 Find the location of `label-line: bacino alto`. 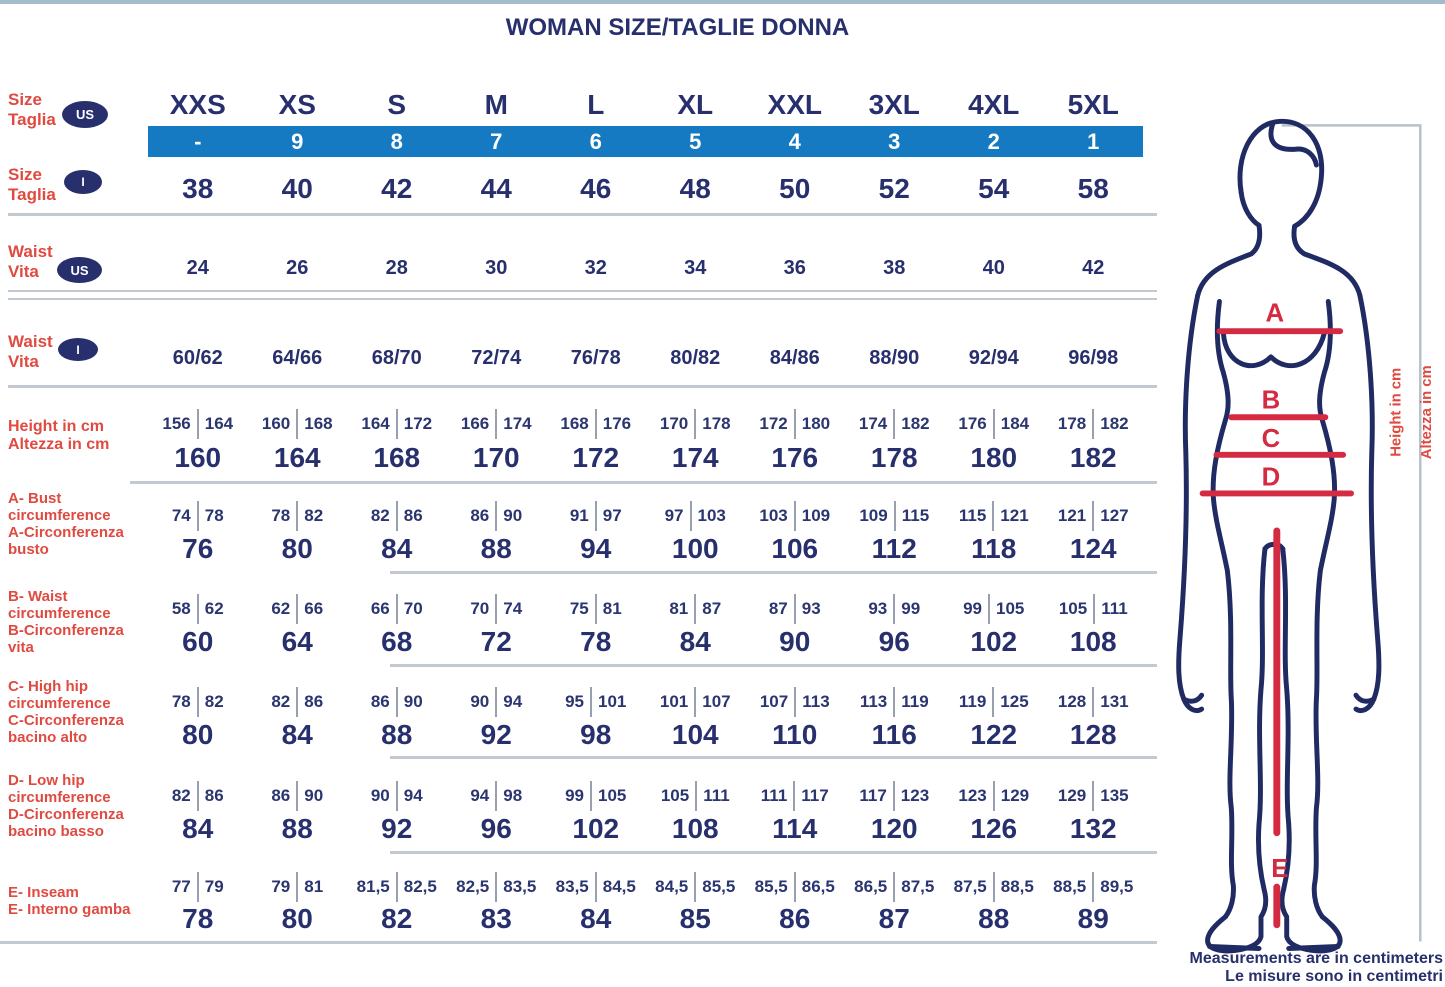

label-line: bacino alto is located at coordinates (48, 737).